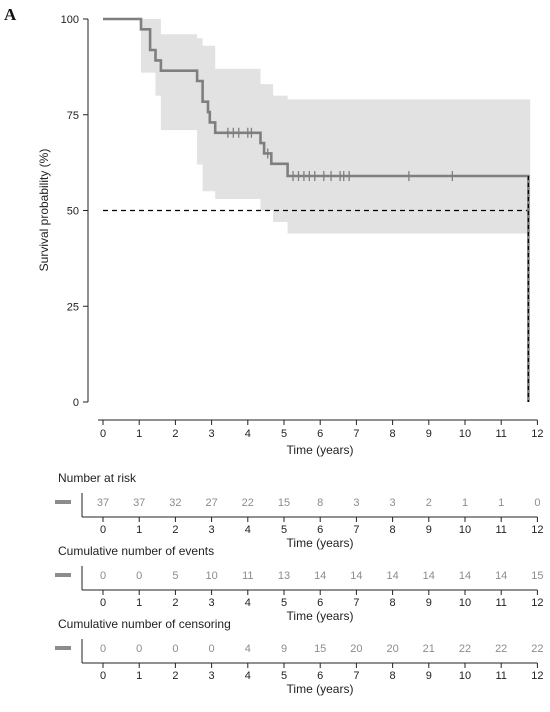  I want to click on table-title: Cumulative number of censoring, so click(144, 624).